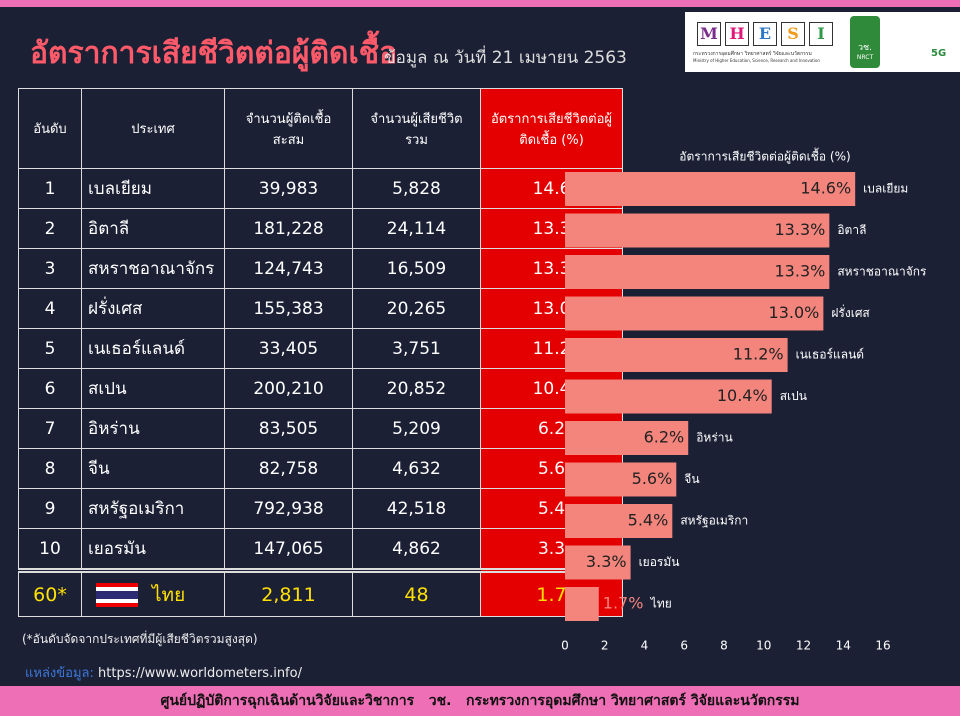 This screenshot has height=716, width=960. What do you see at coordinates (764, 156) in the screenshot?
I see `chart-title: อัตราการเสียชีวิตต่อผู้ติดเชื้อ (%)` at bounding box center [764, 156].